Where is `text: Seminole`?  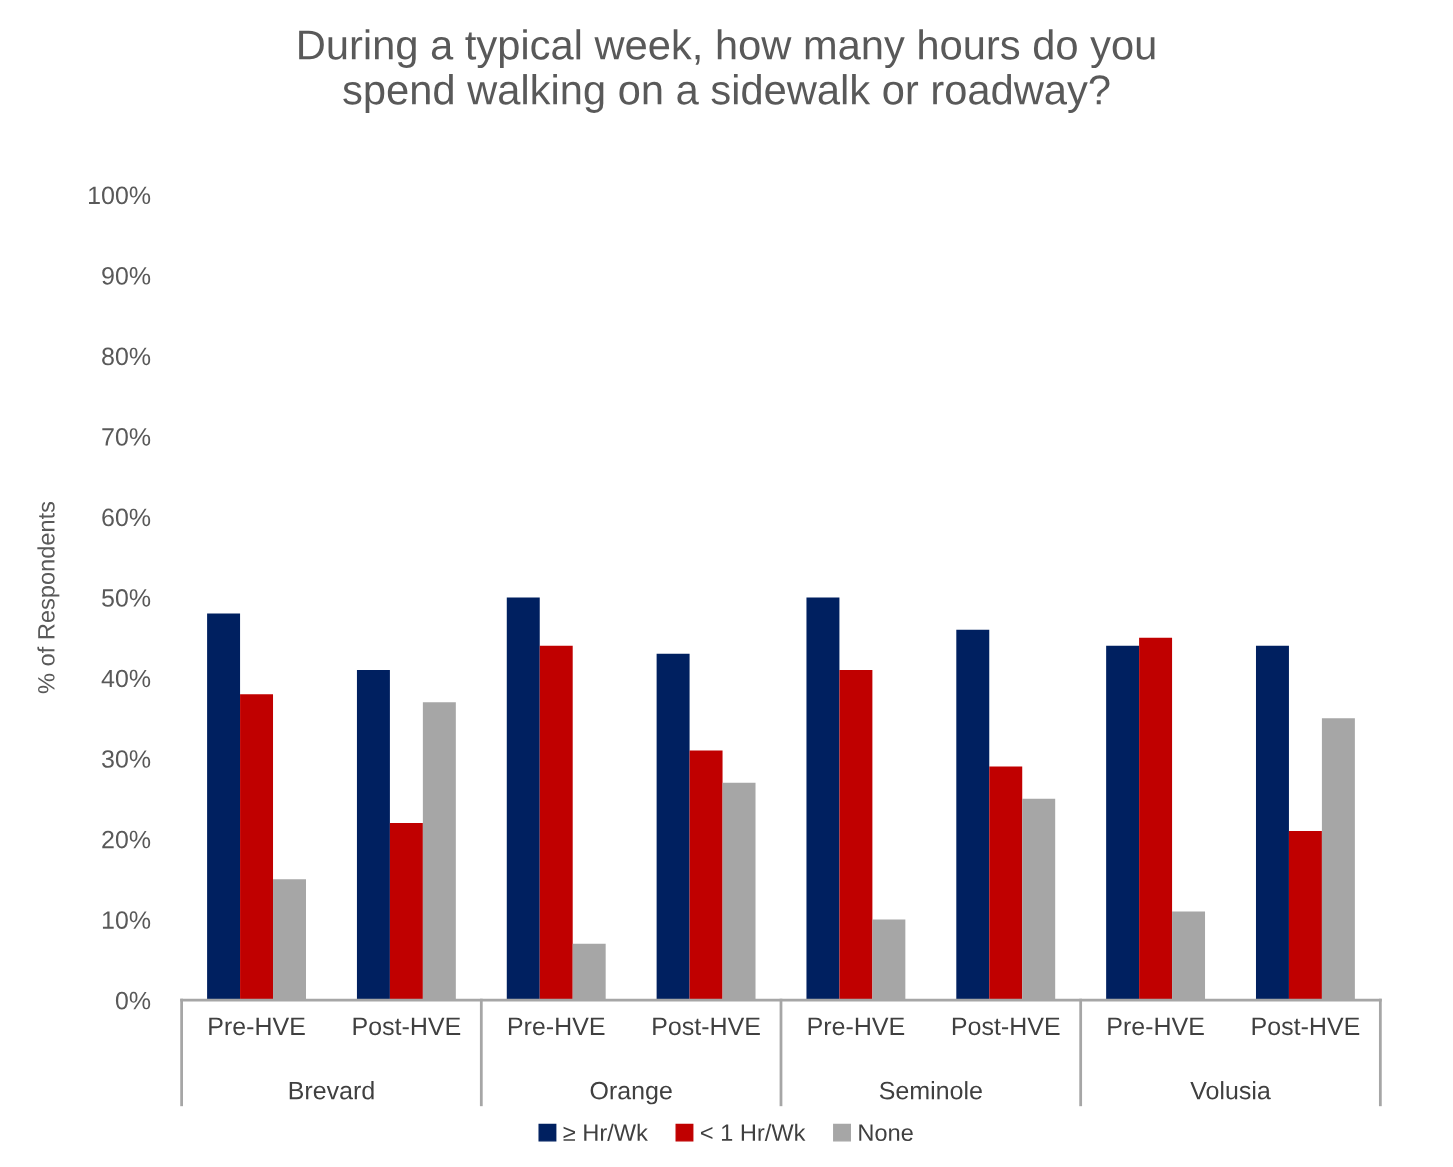 text: Seminole is located at coordinates (930, 1090).